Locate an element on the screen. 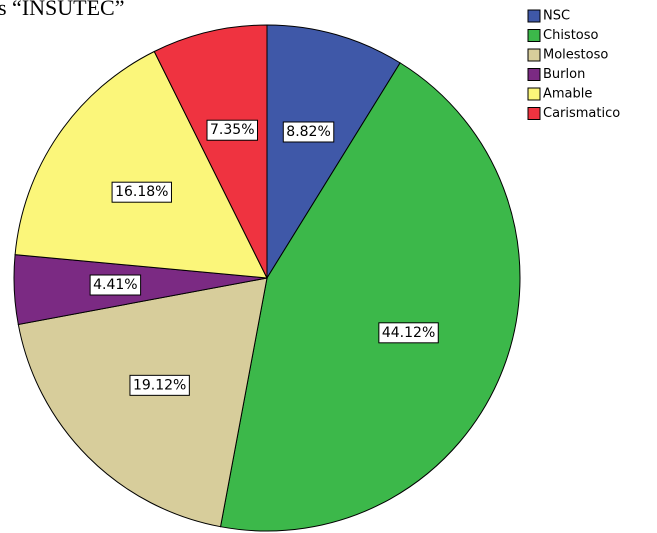 The height and width of the screenshot is (533, 657). data-label: 4.41% is located at coordinates (115, 285).